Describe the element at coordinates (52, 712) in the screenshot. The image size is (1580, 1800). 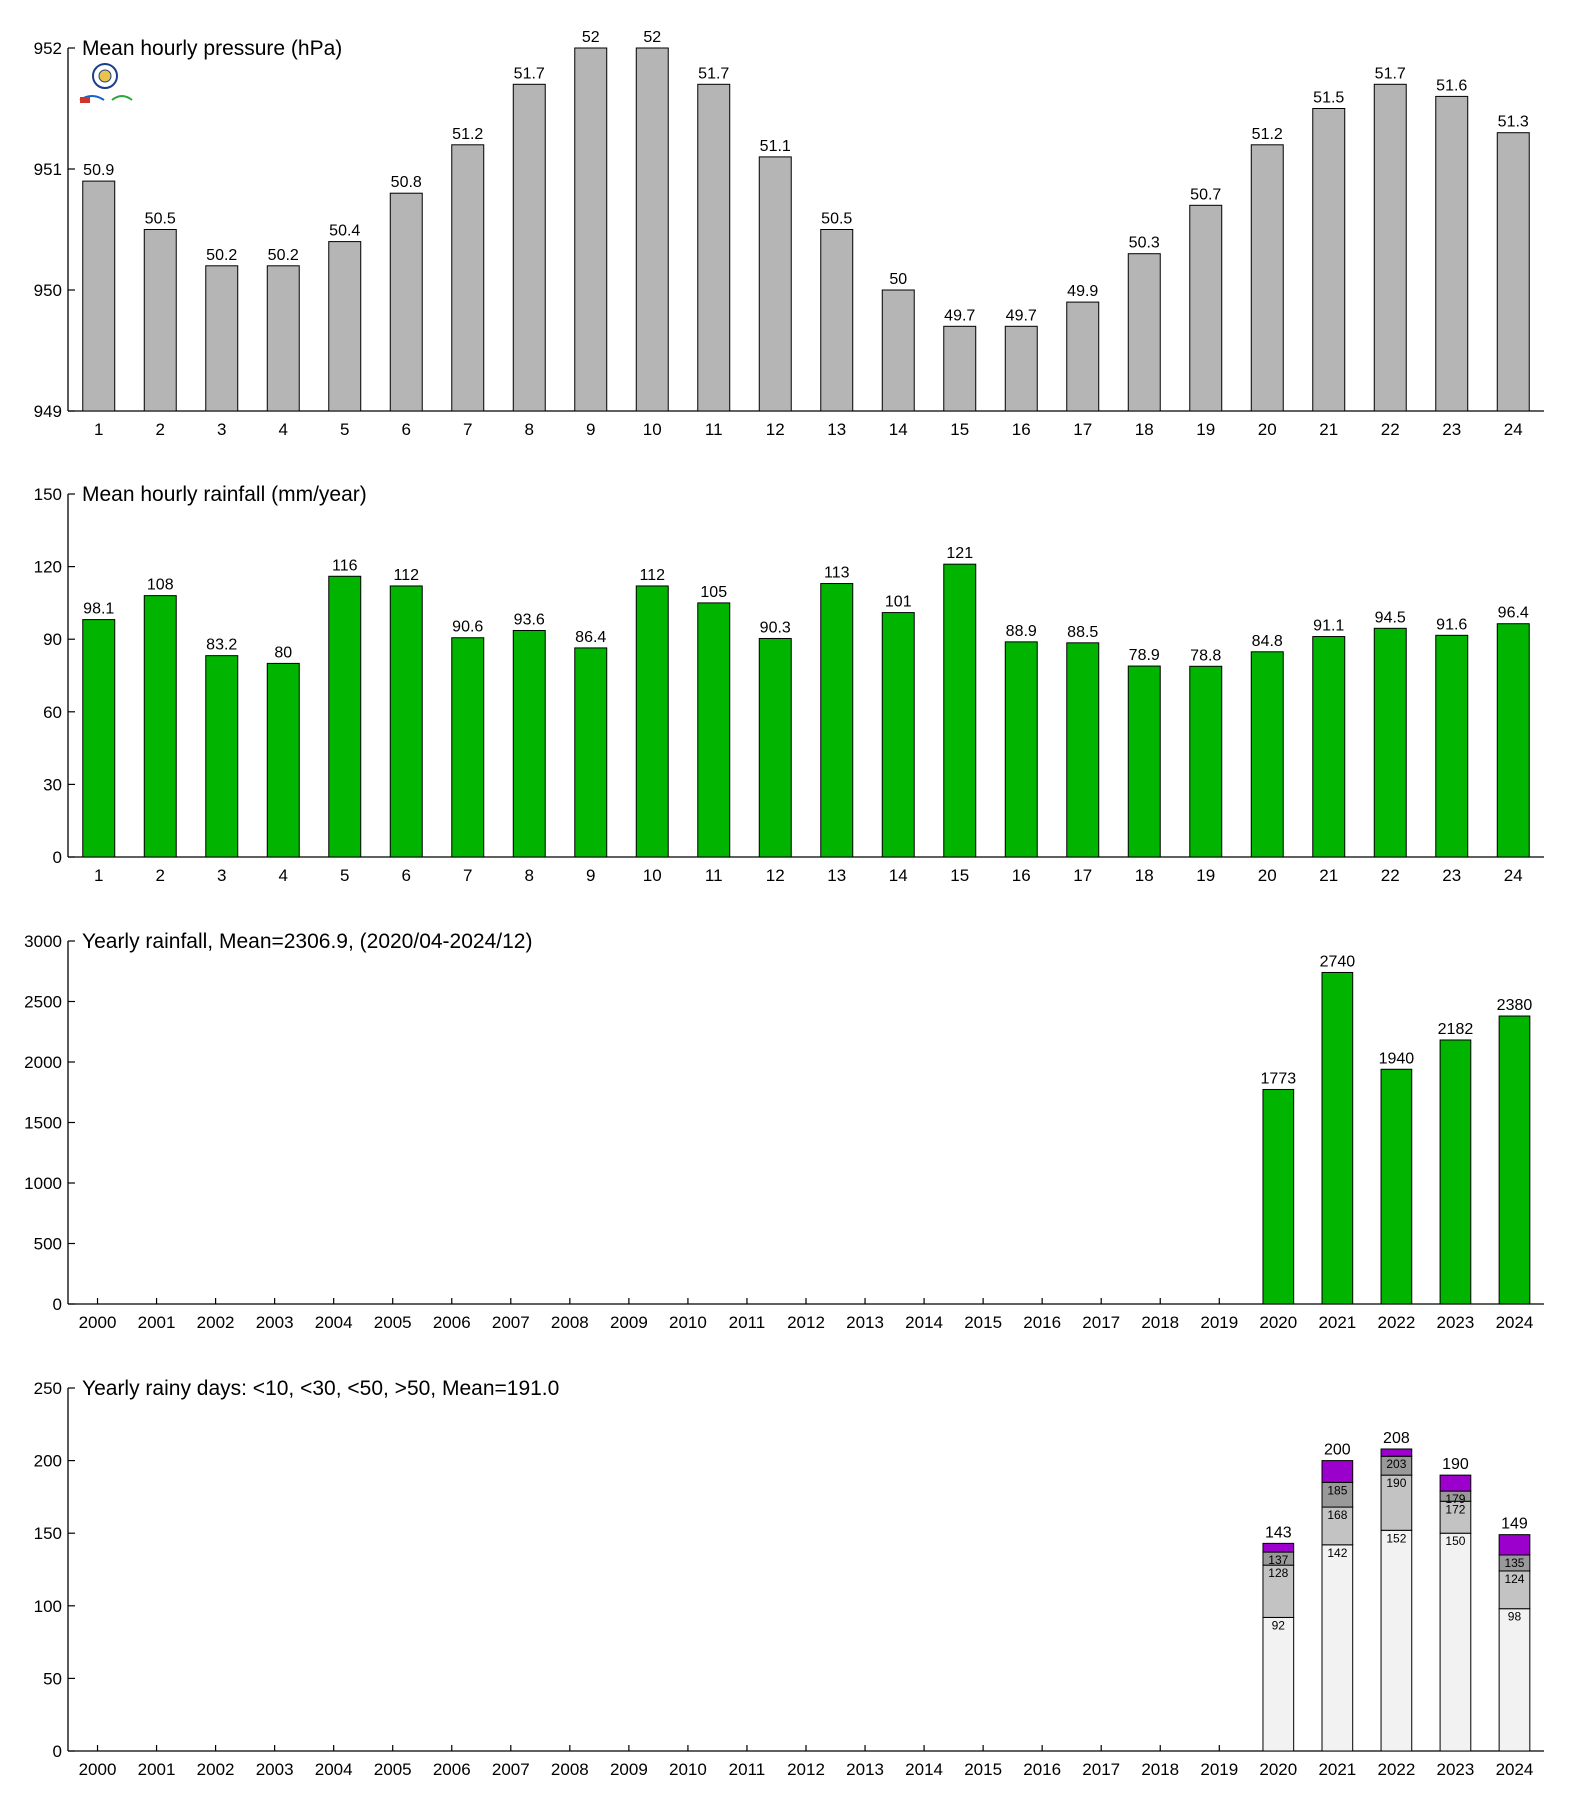
I see `y-tick-label: 60` at that location.